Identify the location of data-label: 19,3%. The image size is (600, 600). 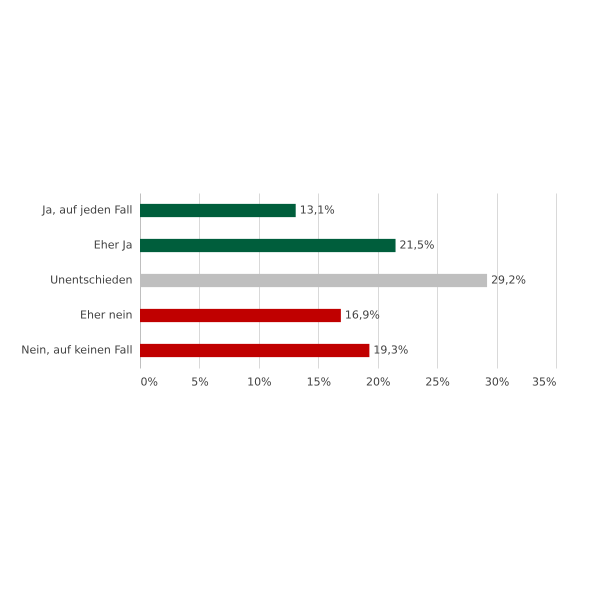
(390, 350).